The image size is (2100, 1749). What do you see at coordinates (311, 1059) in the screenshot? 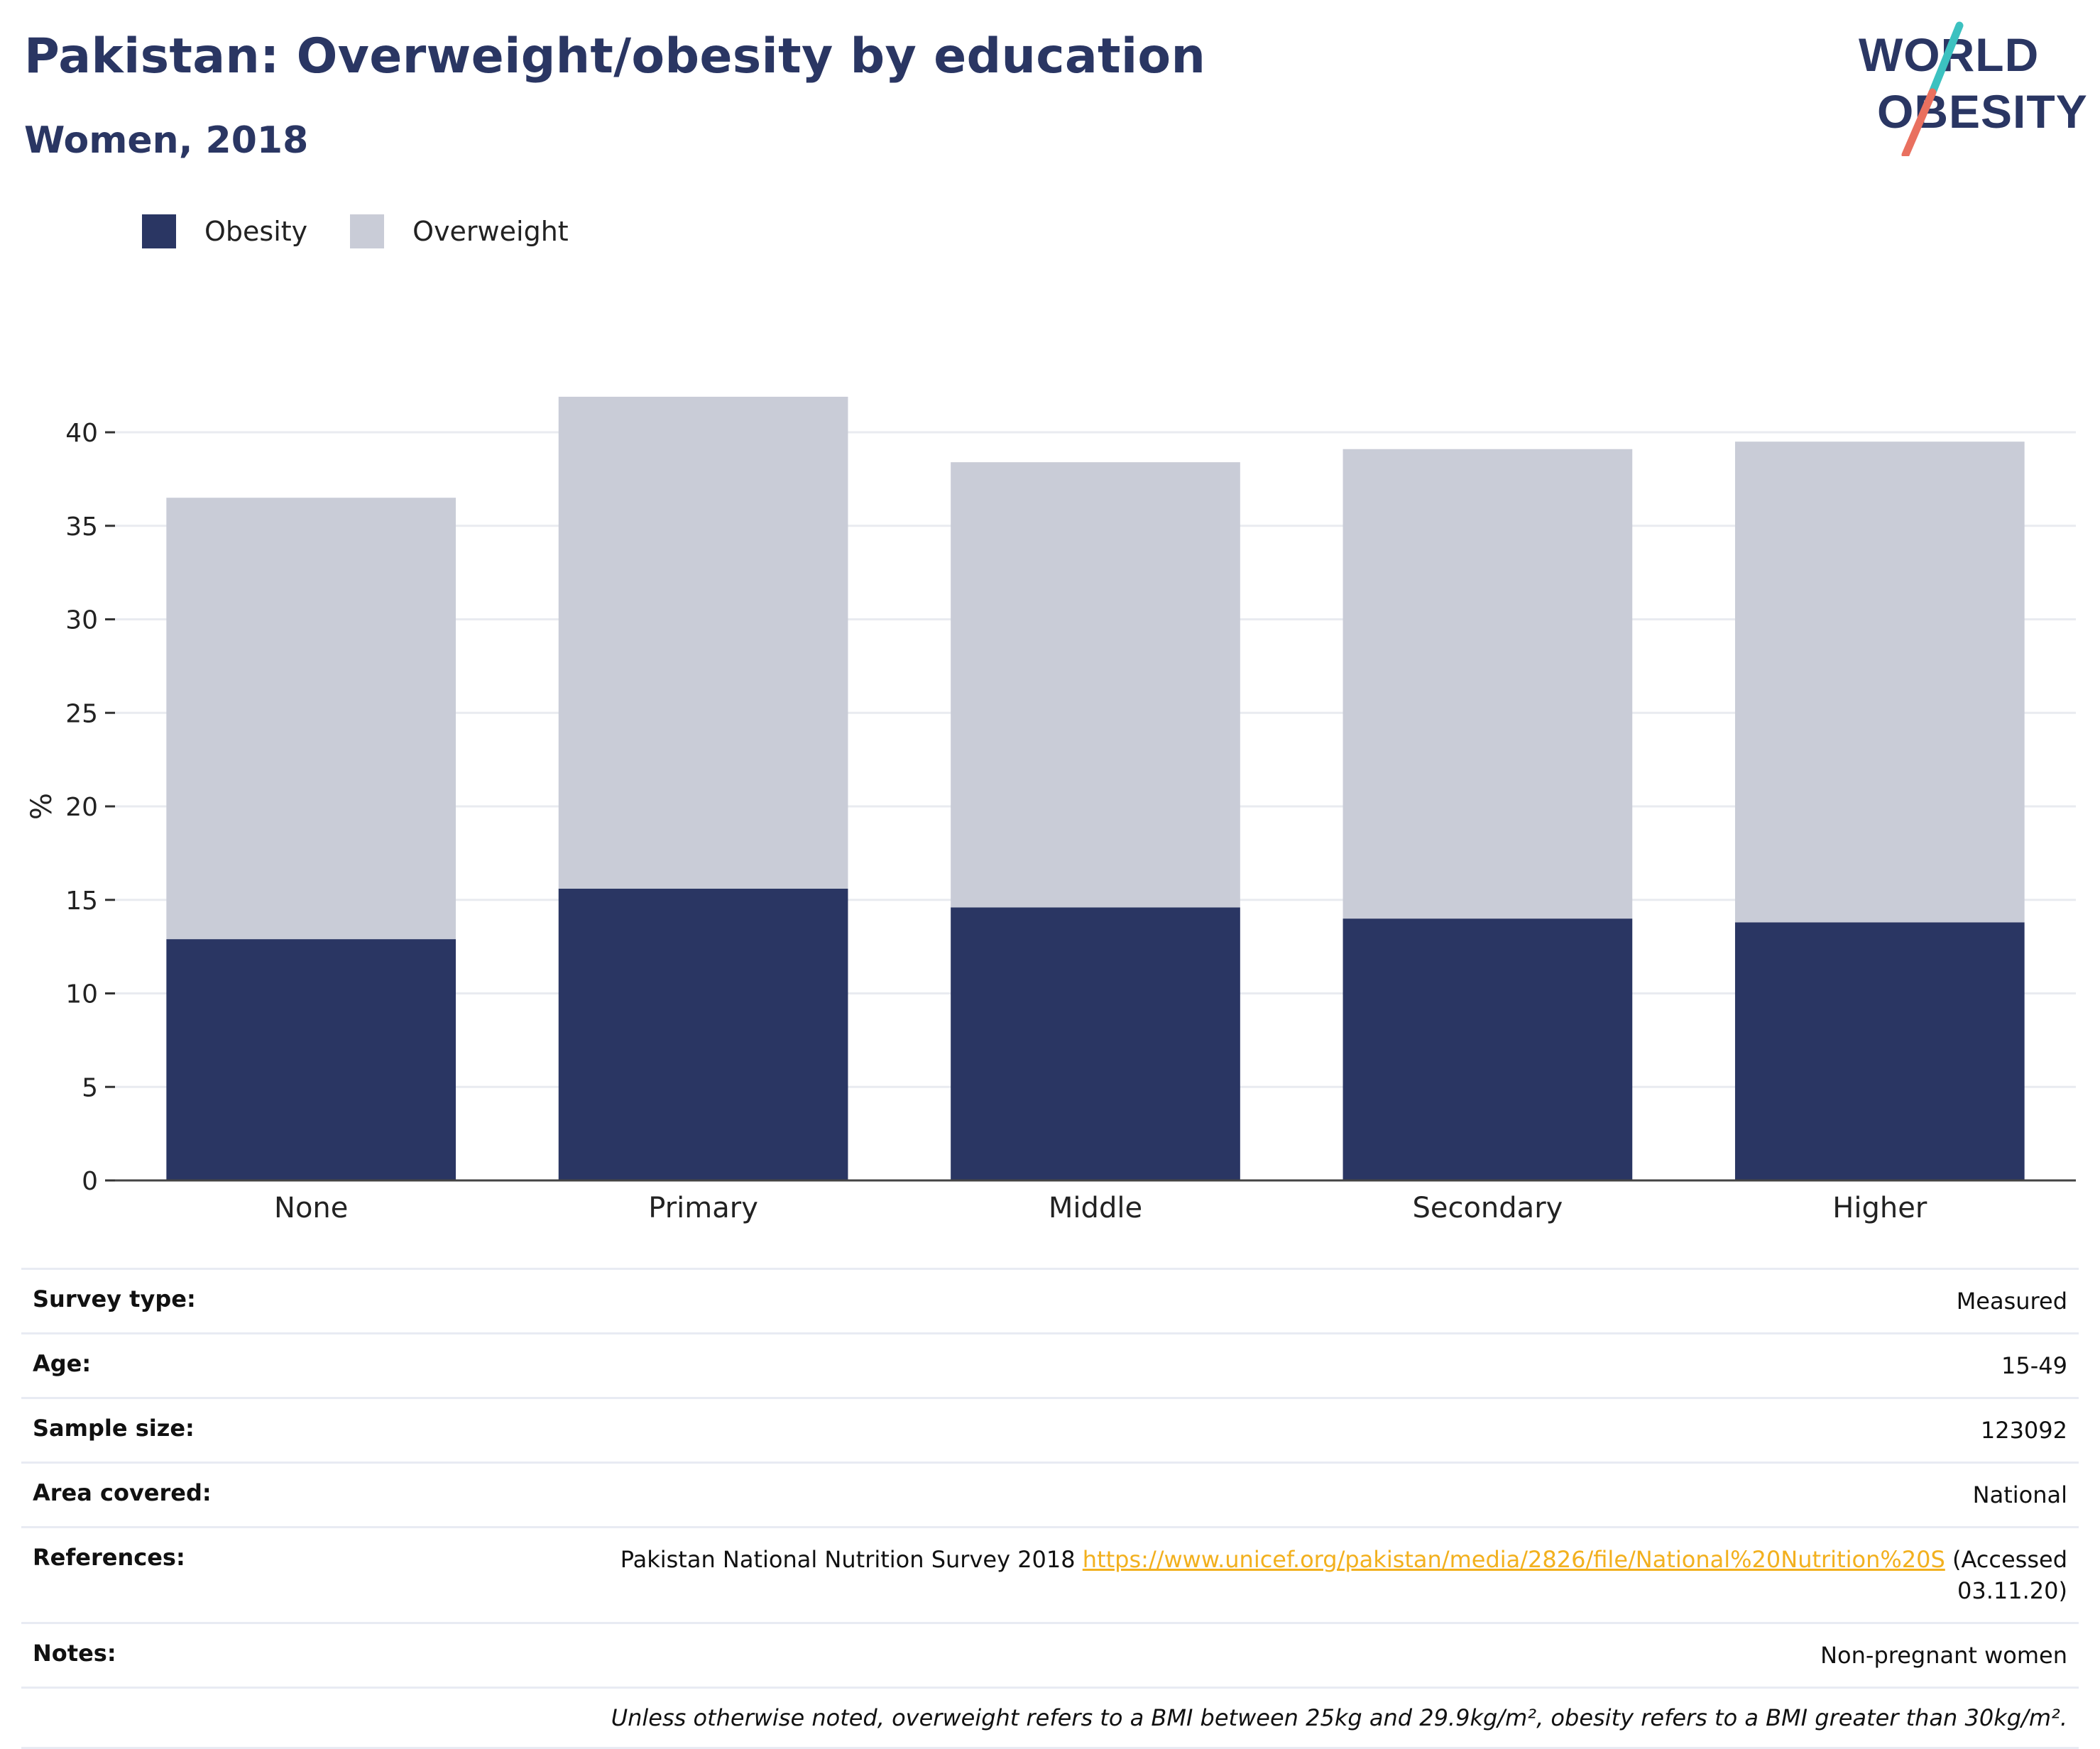
I see `bar-obesity-none` at bounding box center [311, 1059].